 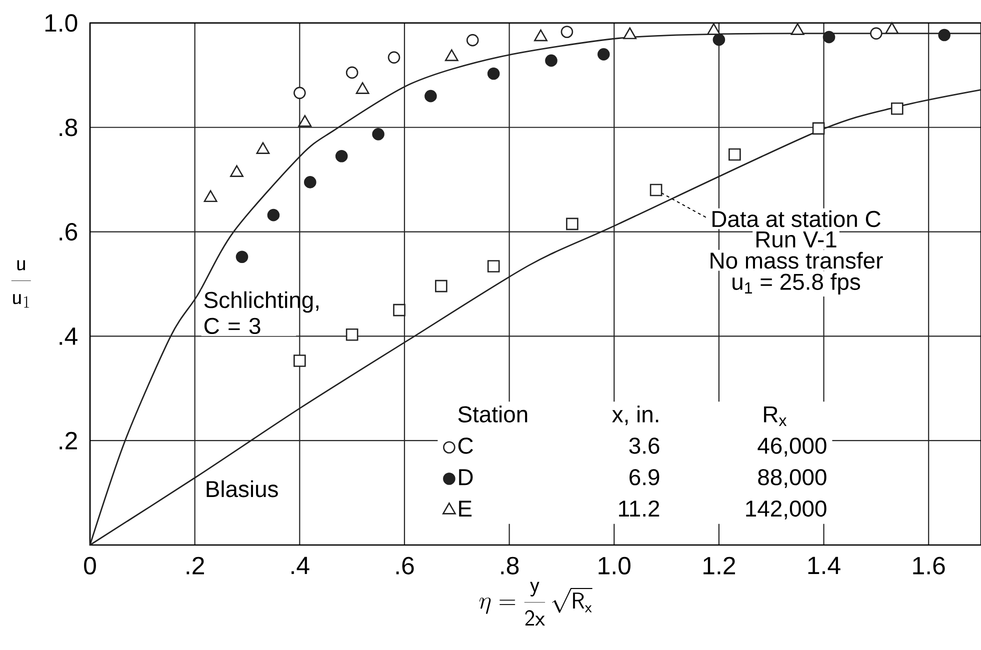 I want to click on y-tick-label: .4, so click(x=69, y=336).